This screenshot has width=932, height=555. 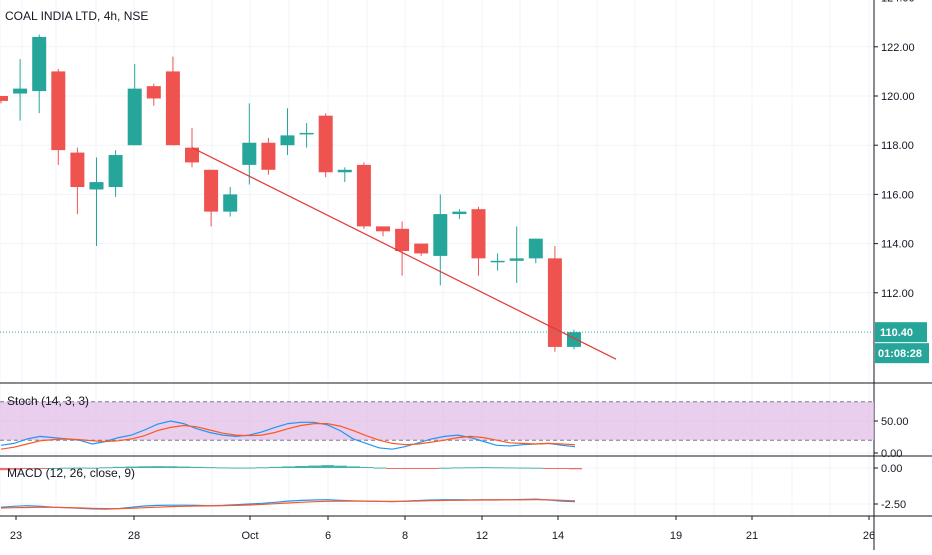 What do you see at coordinates (134, 536) in the screenshot?
I see `time-tick-label: 28` at bounding box center [134, 536].